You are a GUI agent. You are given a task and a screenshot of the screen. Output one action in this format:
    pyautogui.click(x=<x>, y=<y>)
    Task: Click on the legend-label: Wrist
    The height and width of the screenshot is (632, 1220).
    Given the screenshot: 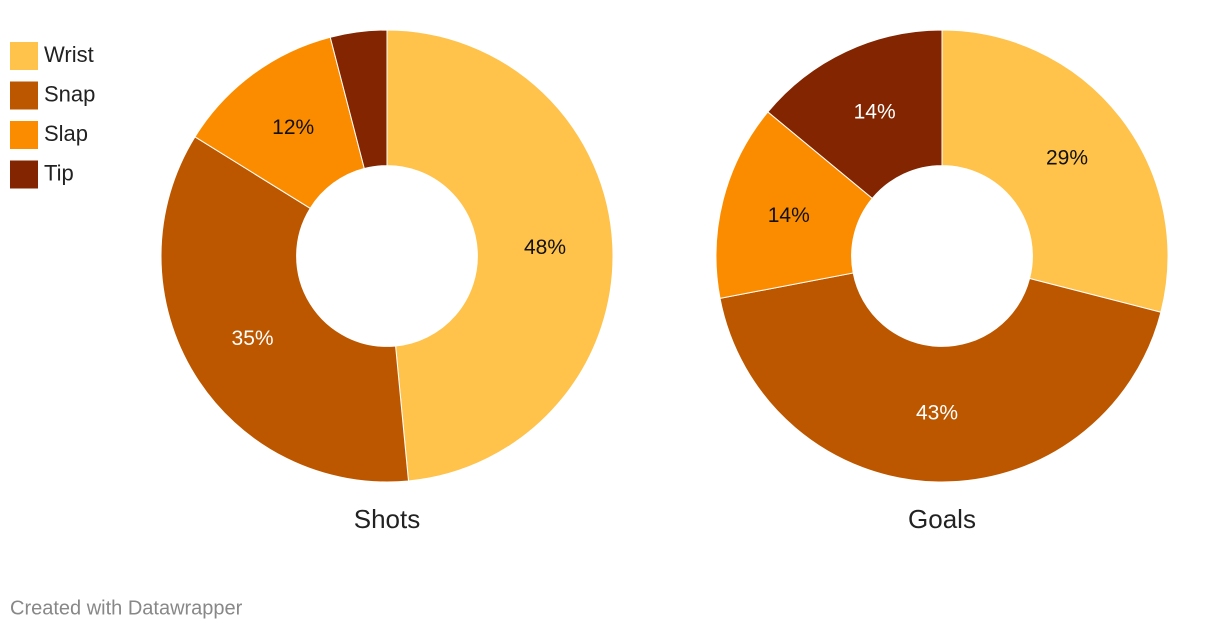 What is the action you would take?
    pyautogui.click(x=69, y=54)
    